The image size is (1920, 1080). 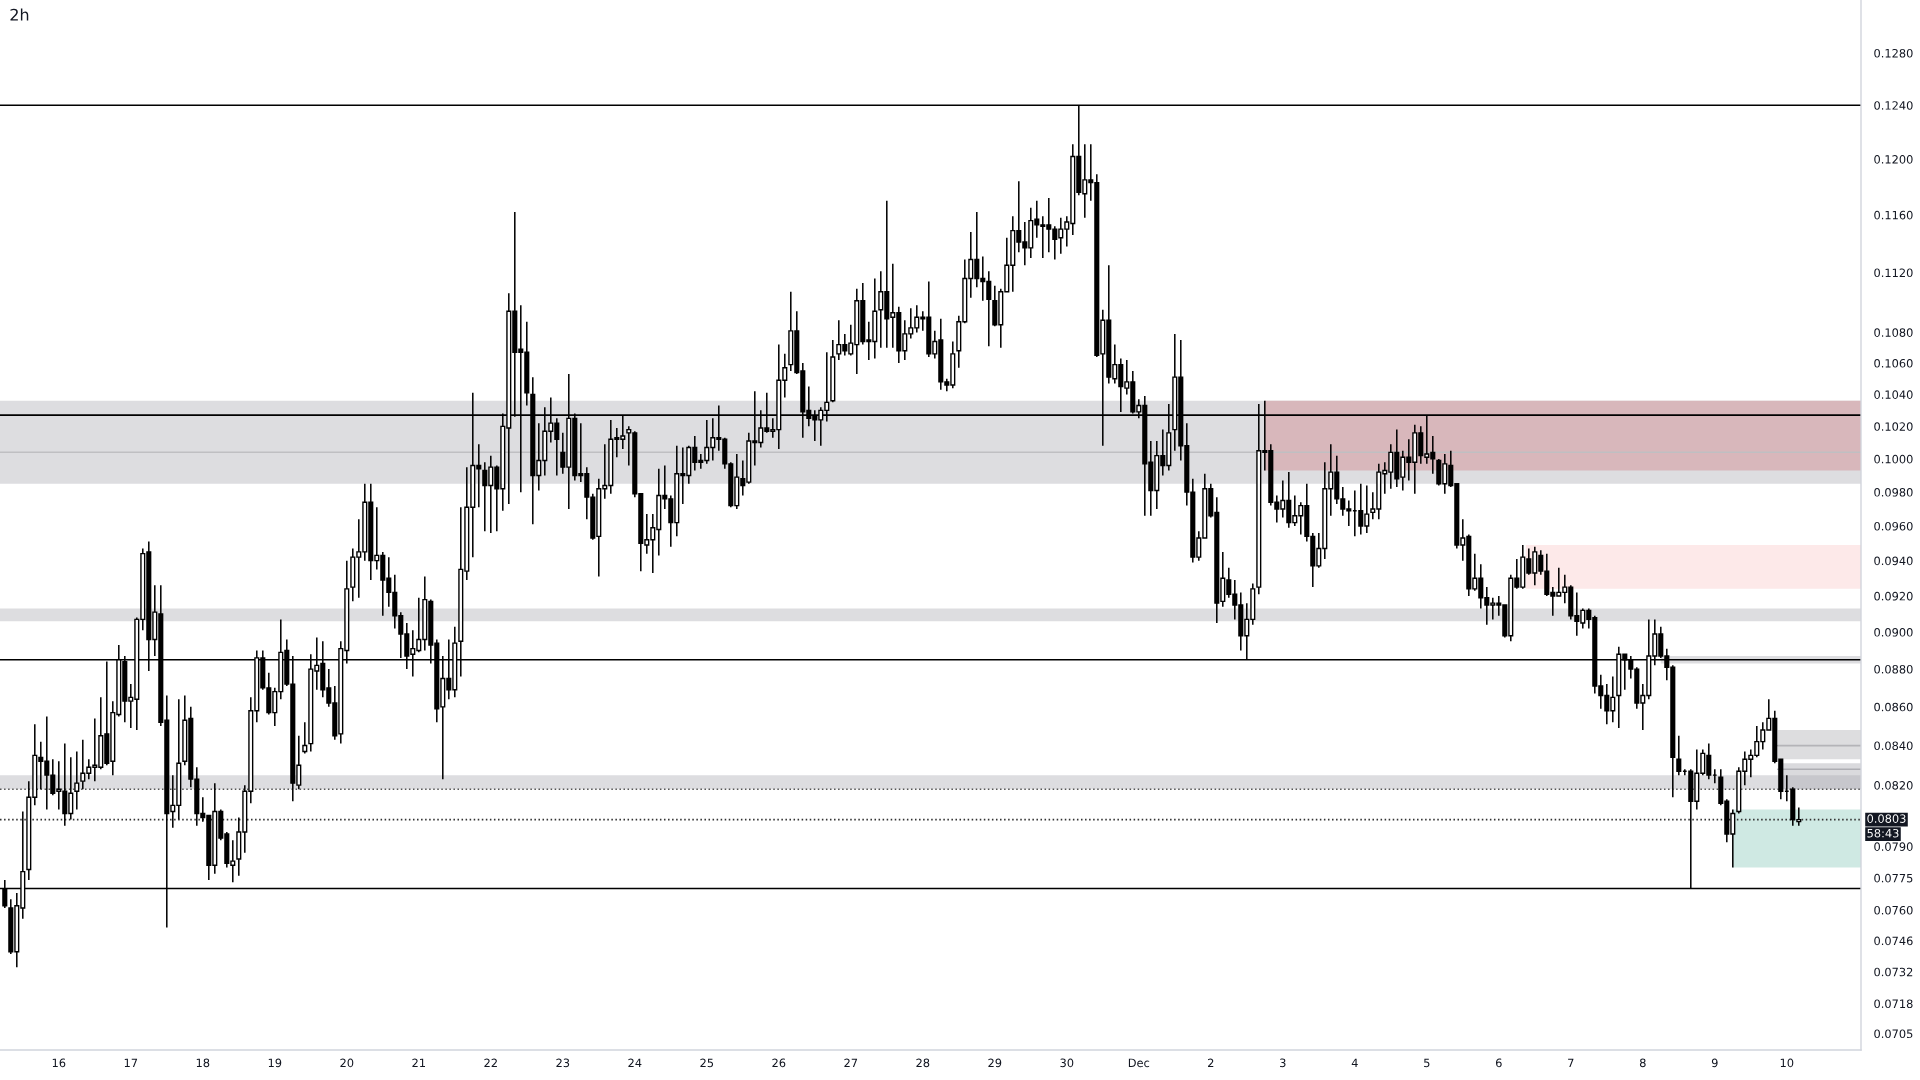 I want to click on x-tick-label: 16, so click(x=59, y=1063).